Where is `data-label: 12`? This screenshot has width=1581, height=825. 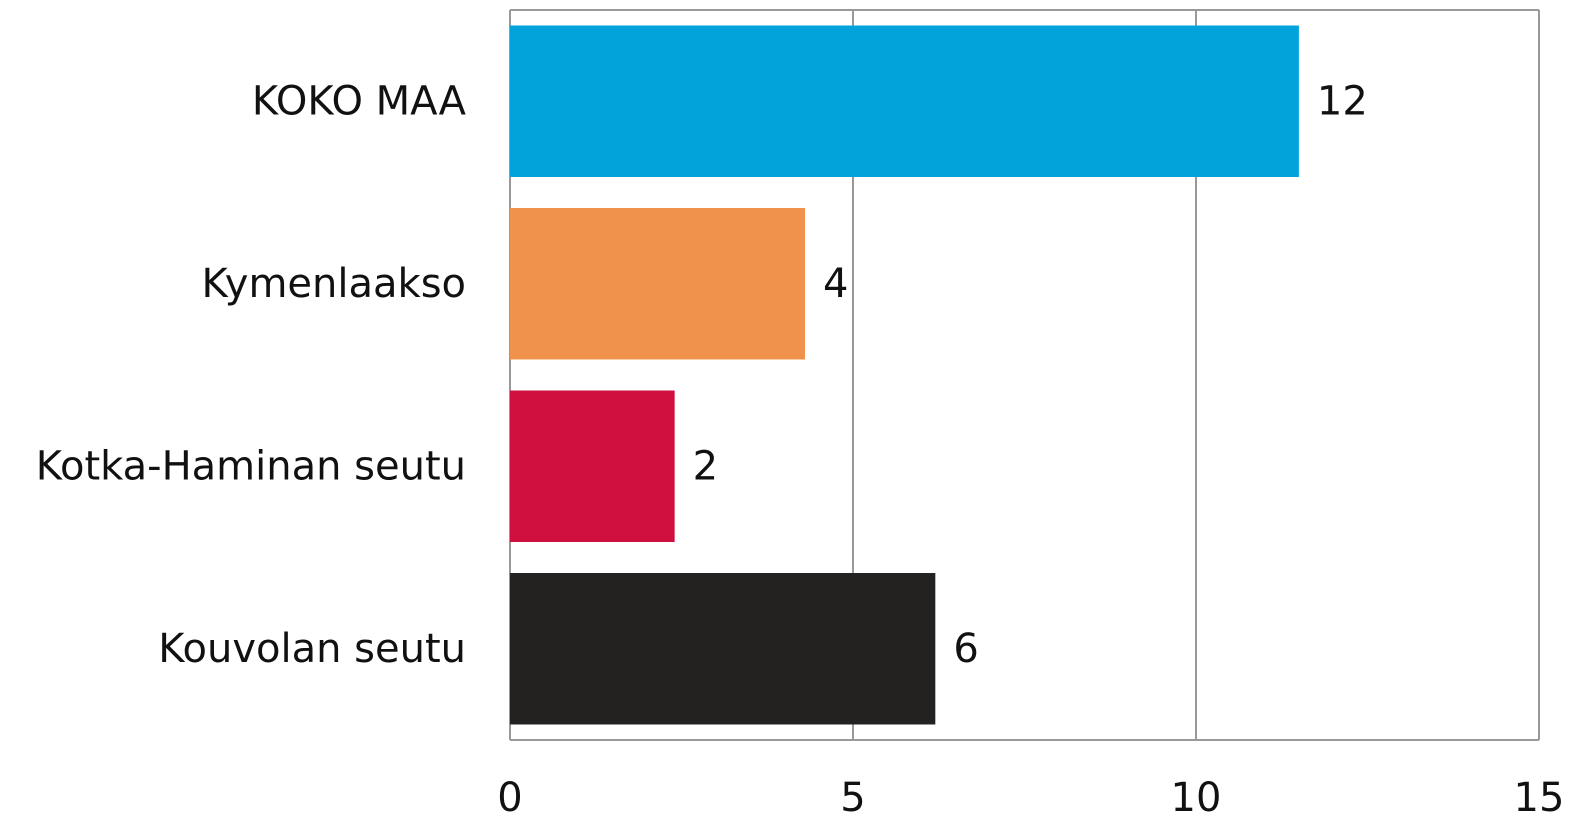
data-label: 12 is located at coordinates (1342, 101).